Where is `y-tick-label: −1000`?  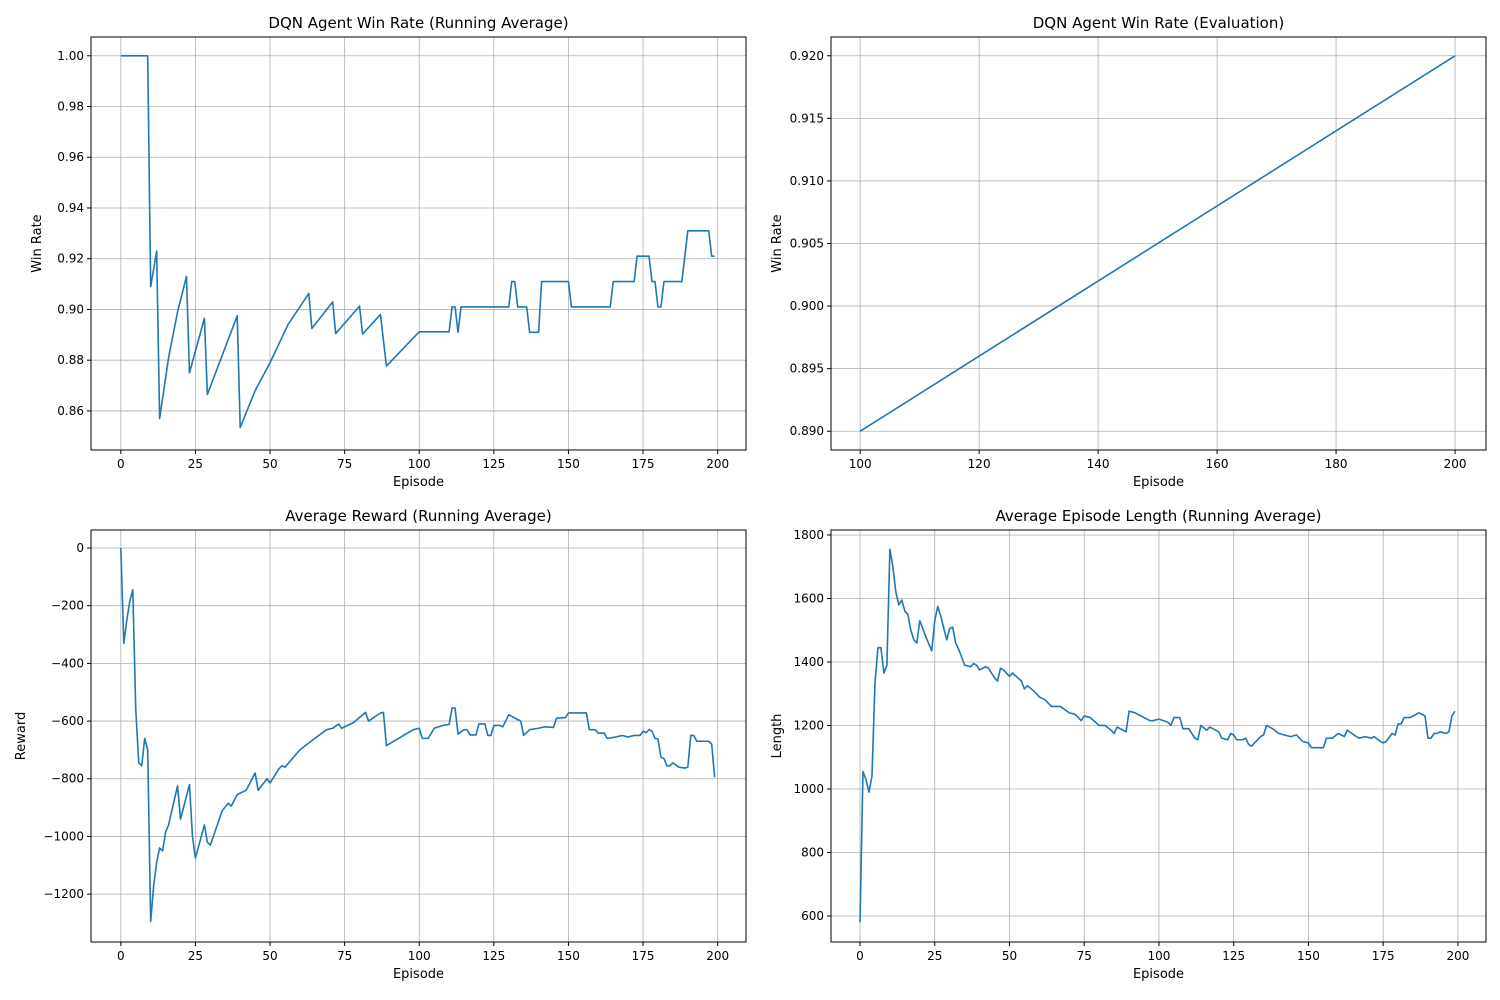
y-tick-label: −1000 is located at coordinates (63, 836).